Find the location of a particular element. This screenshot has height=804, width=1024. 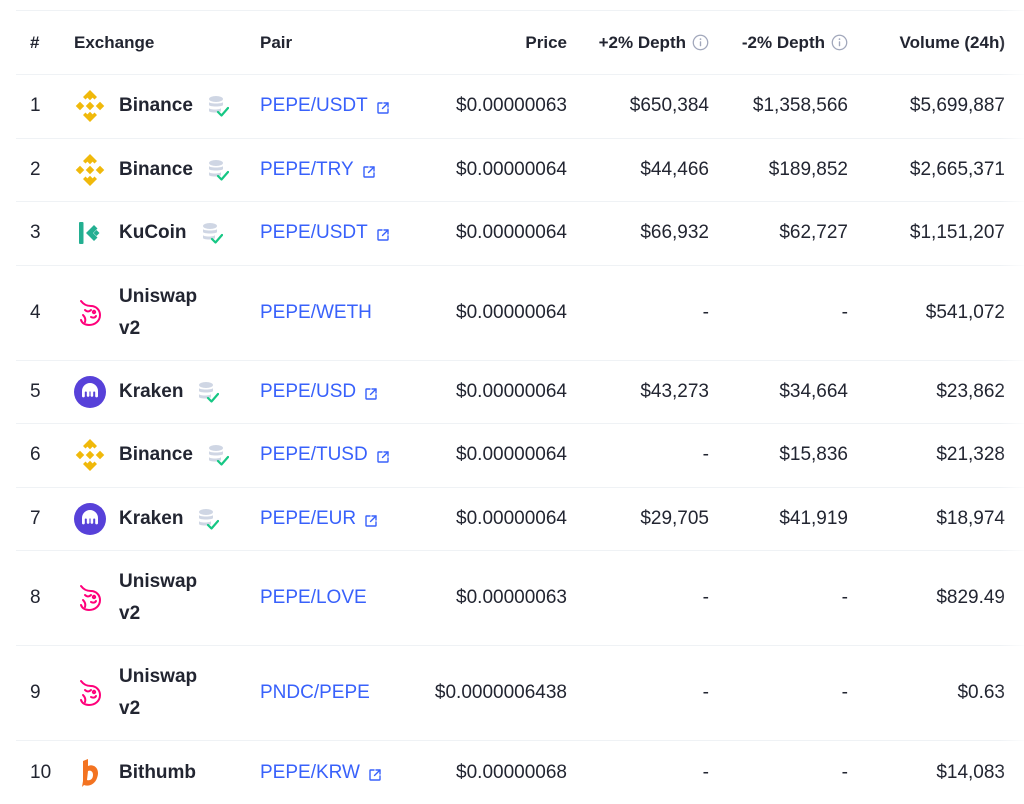

pair-cell: PEPE/WETH is located at coordinates (335, 313).